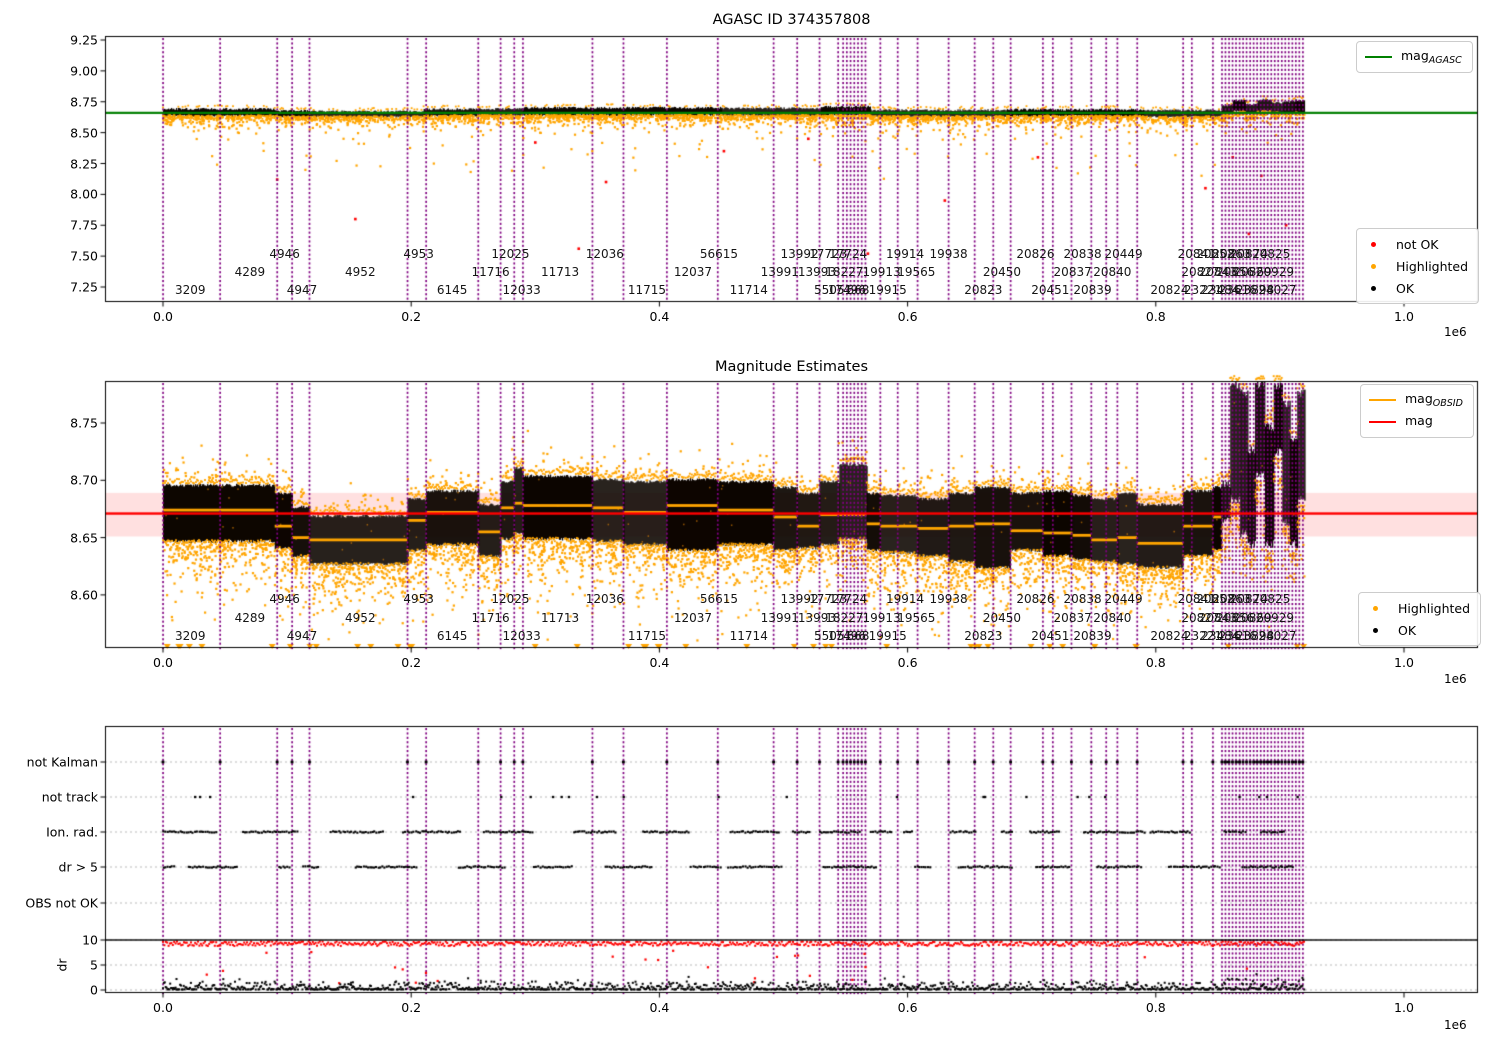 The height and width of the screenshot is (1050, 1500). Describe the element at coordinates (90, 940) in the screenshot. I see `dr-tick-label: 10` at that location.